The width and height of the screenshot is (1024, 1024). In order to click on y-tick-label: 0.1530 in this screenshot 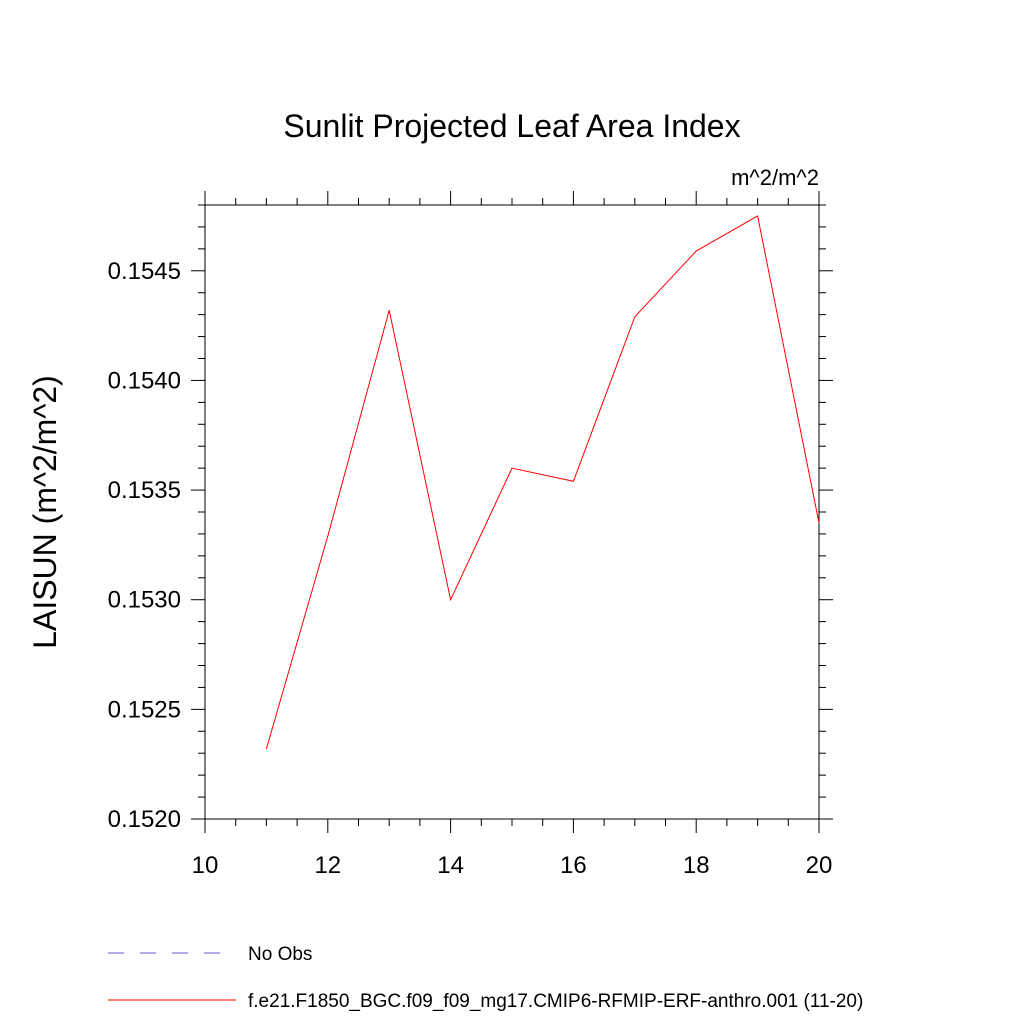, I will do `click(144, 600)`.